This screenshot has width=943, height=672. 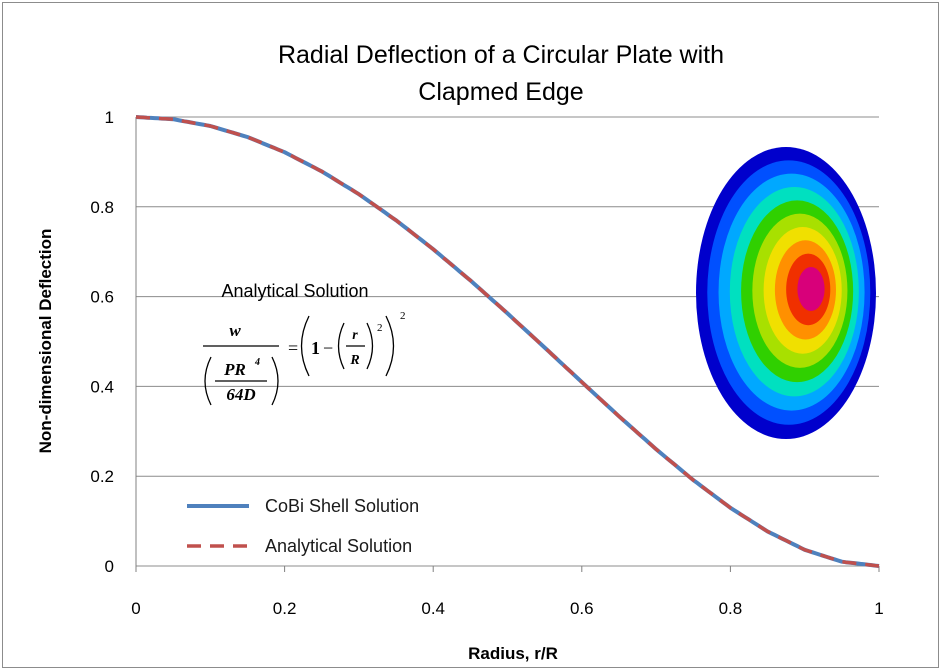 I want to click on eq-equals: =, so click(x=293, y=348).